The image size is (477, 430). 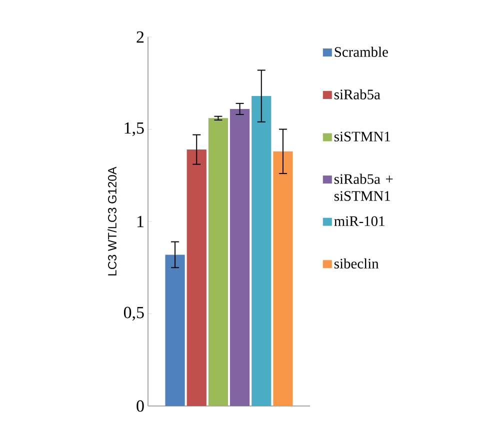 I want to click on y-tick-label: 0,5, so click(x=134, y=313).